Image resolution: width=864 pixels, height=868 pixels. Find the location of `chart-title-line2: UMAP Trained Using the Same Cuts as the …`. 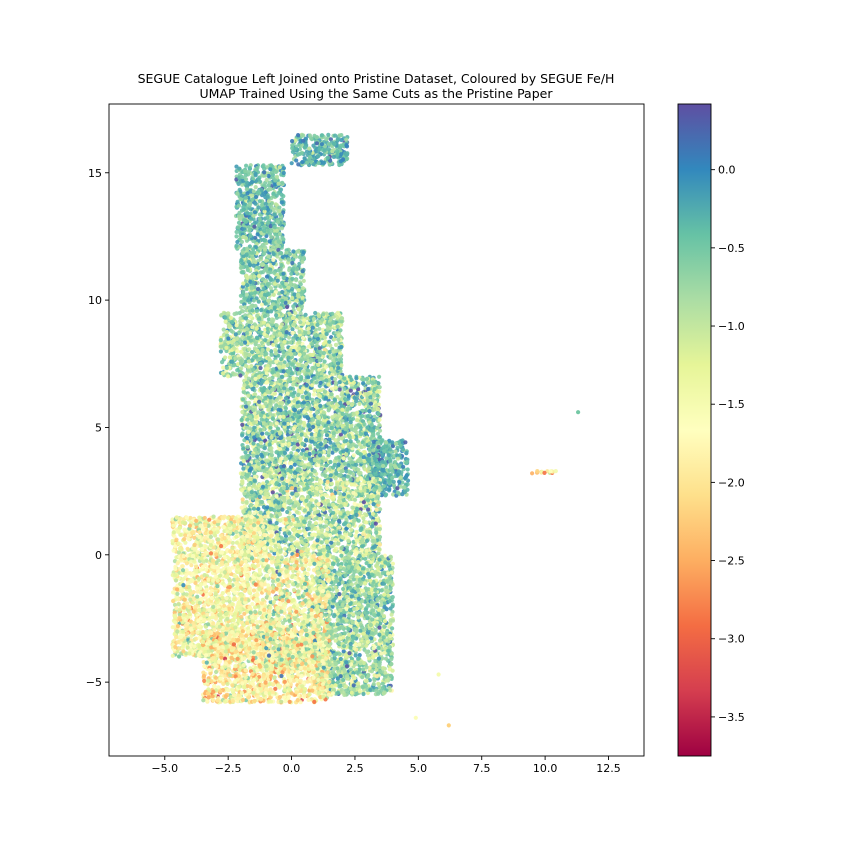

chart-title-line2: UMAP Trained Using the Same Cuts as the … is located at coordinates (377, 93).